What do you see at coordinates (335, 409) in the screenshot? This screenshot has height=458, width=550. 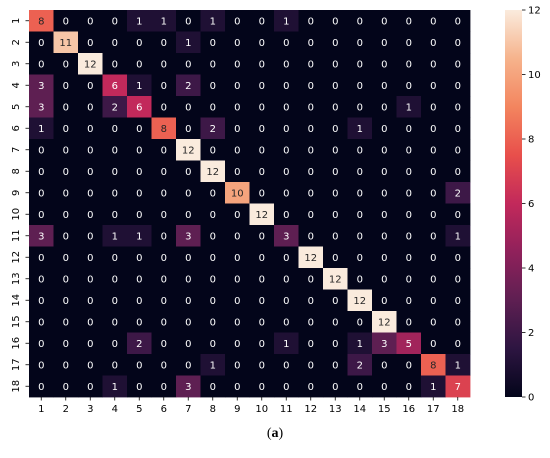 I see `x-tick-label-13: 13` at bounding box center [335, 409].